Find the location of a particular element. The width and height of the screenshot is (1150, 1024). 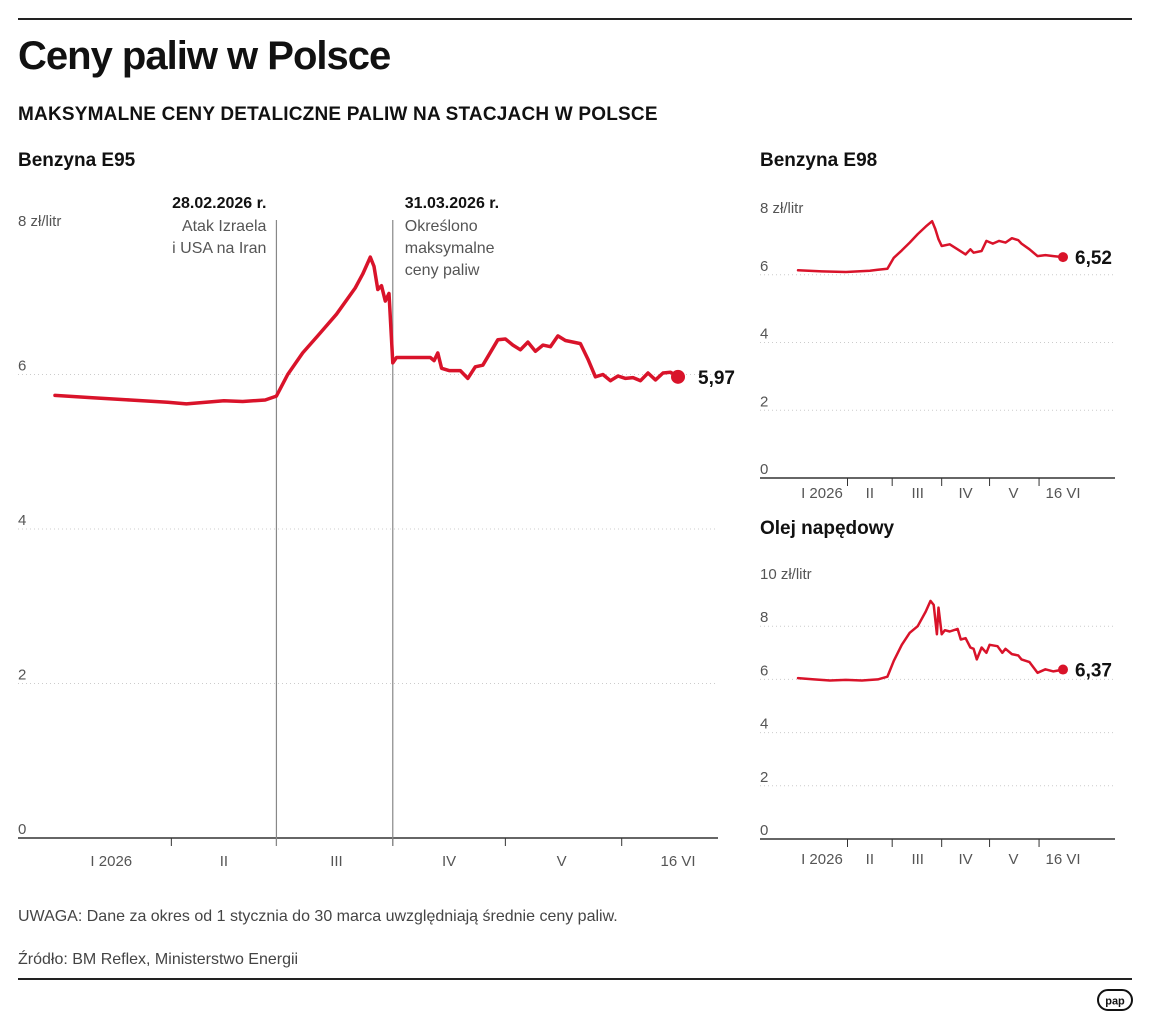

y-tick-label: 8 is located at coordinates (764, 617).